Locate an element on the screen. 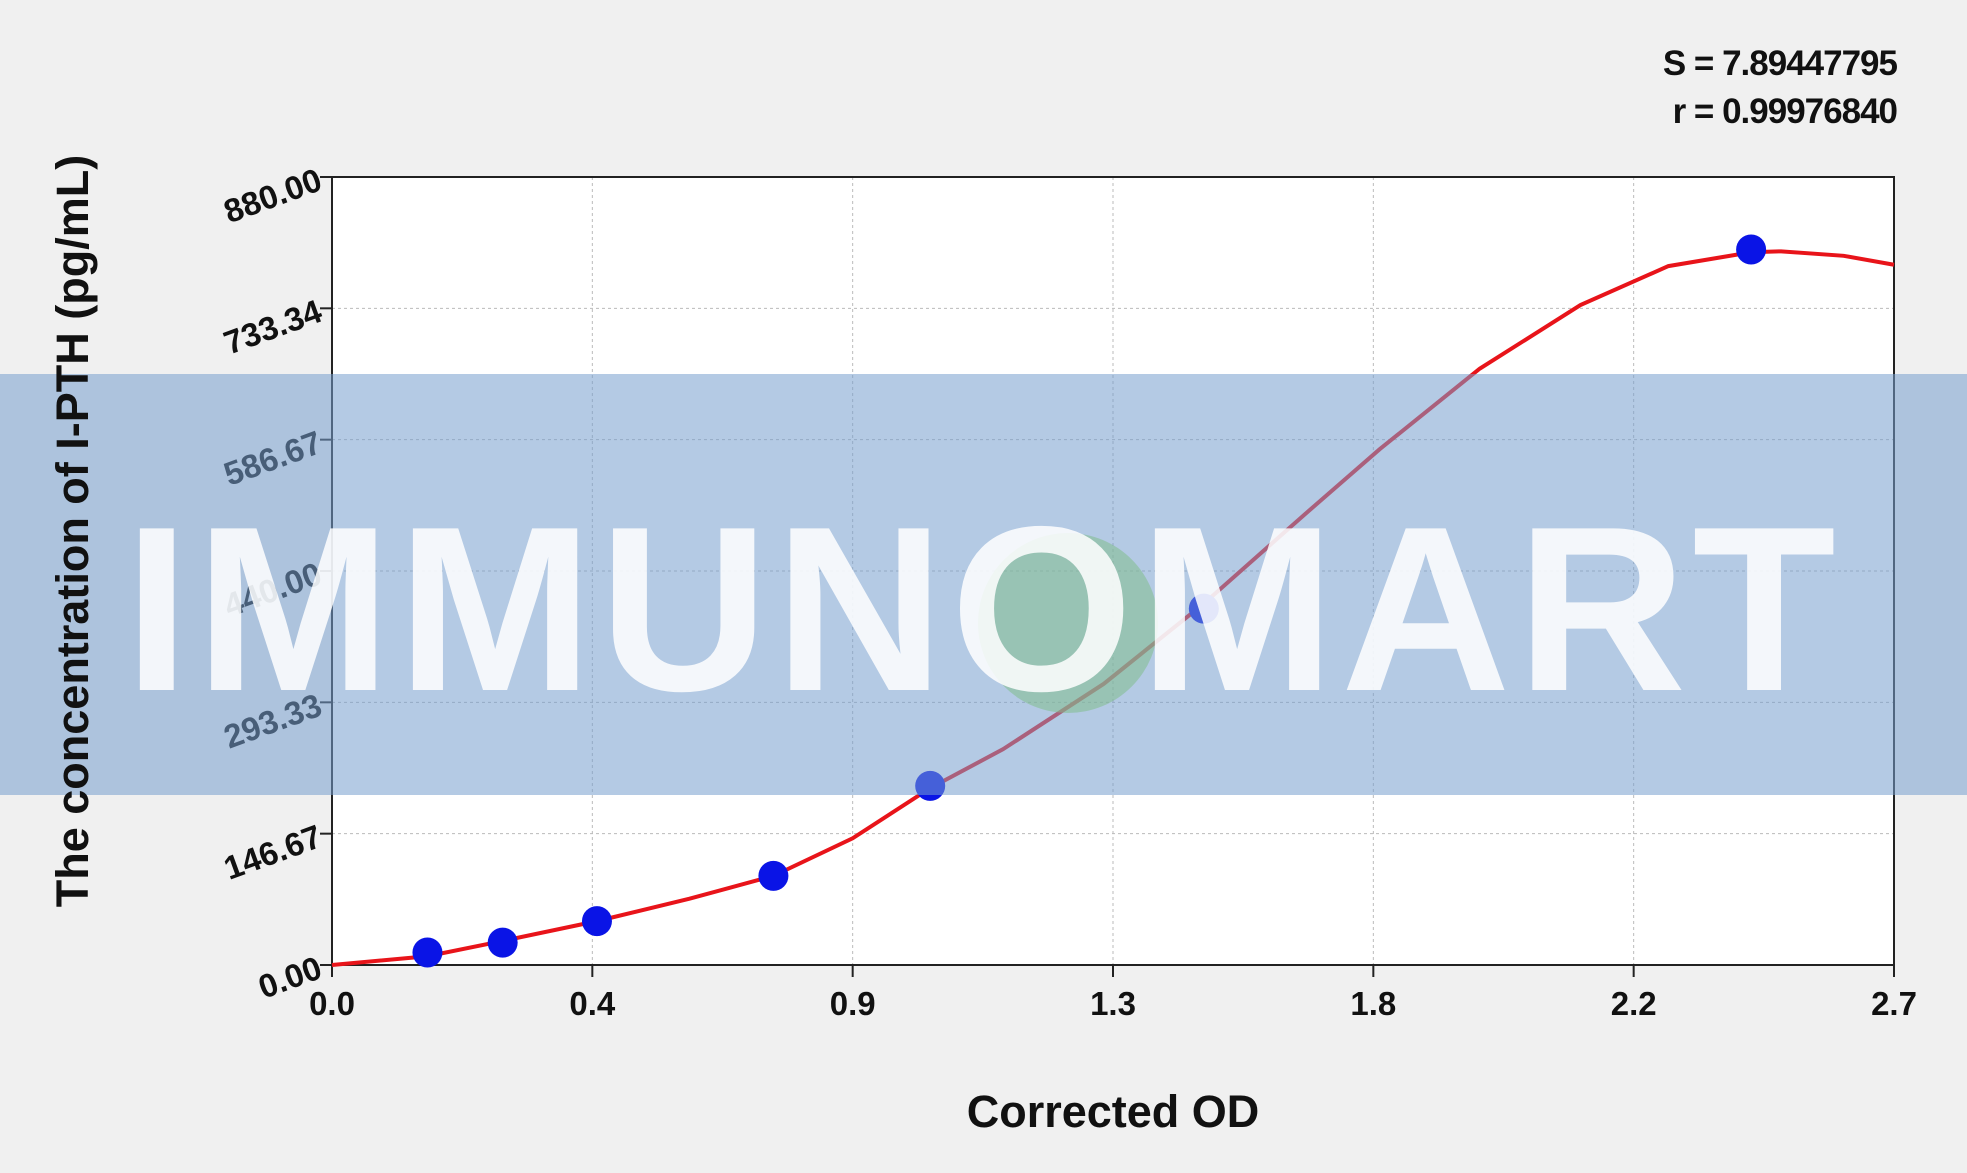 The image size is (1967, 1173). x-tick-label: 1.8 is located at coordinates (1373, 1003).